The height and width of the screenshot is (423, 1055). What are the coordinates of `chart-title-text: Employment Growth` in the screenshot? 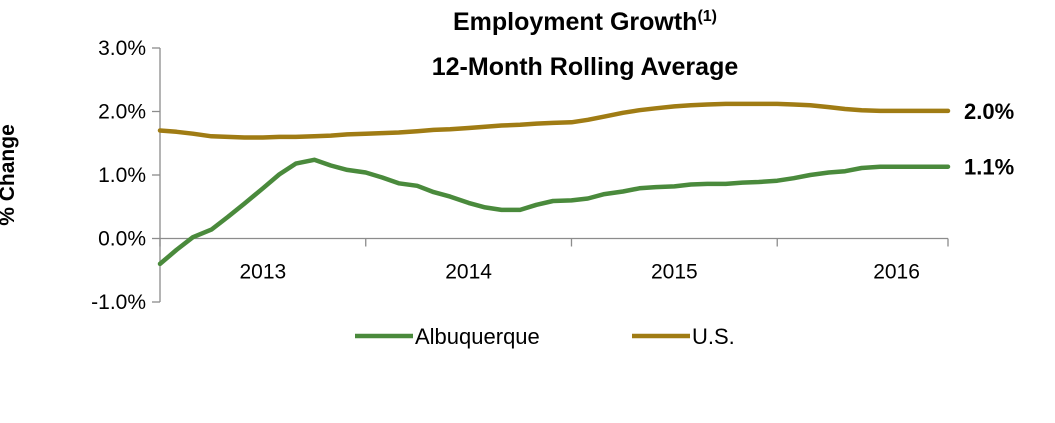 It's located at (575, 22).